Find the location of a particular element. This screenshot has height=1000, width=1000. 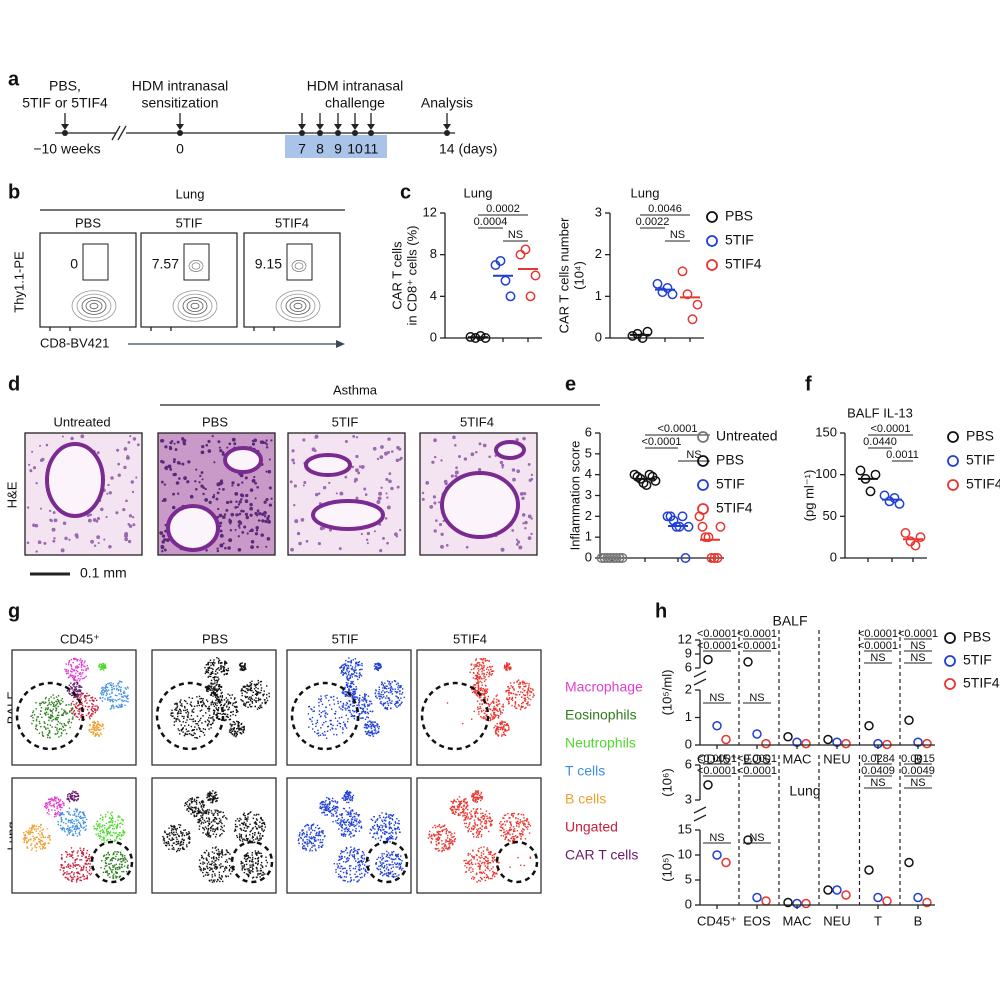

y-tick-label: 6 is located at coordinates (588, 431).